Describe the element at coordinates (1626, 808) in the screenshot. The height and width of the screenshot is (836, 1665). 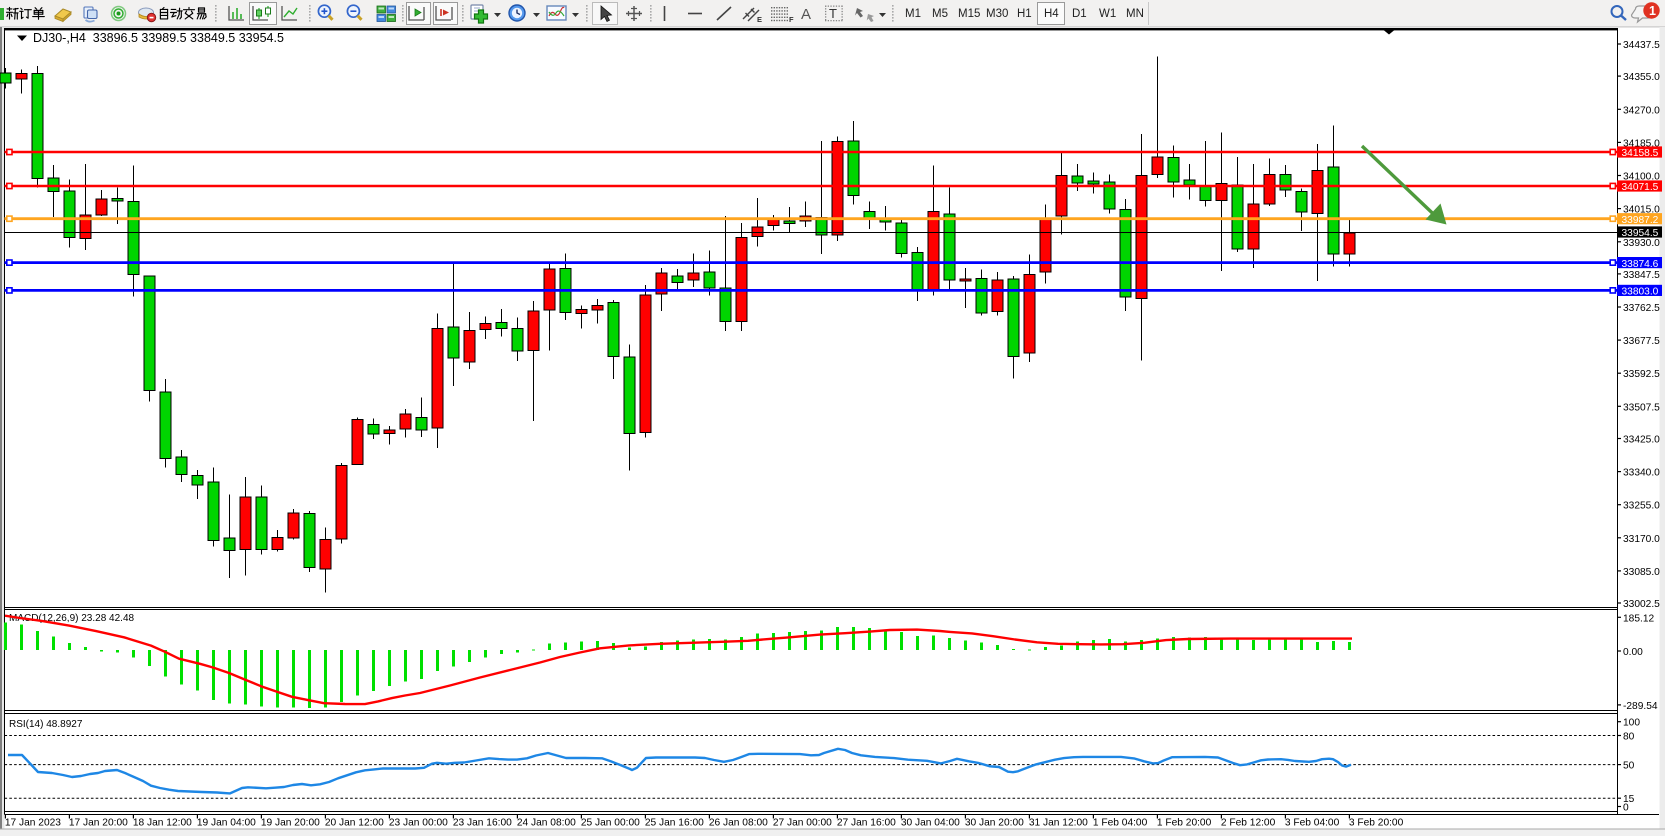
I see `svg-text: 0` at that location.